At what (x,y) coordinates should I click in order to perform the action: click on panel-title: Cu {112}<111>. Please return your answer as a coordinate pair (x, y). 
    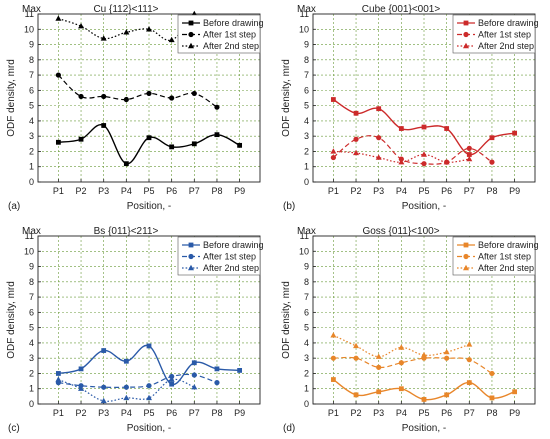
    Looking at the image, I should click on (125, 9).